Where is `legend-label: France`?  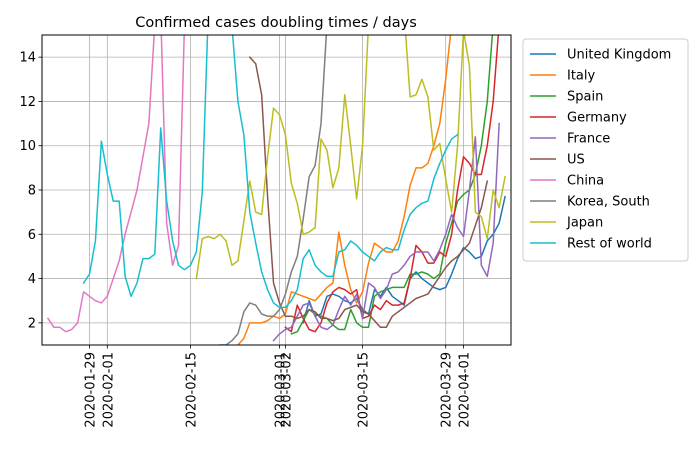 legend-label: France is located at coordinates (588, 139).